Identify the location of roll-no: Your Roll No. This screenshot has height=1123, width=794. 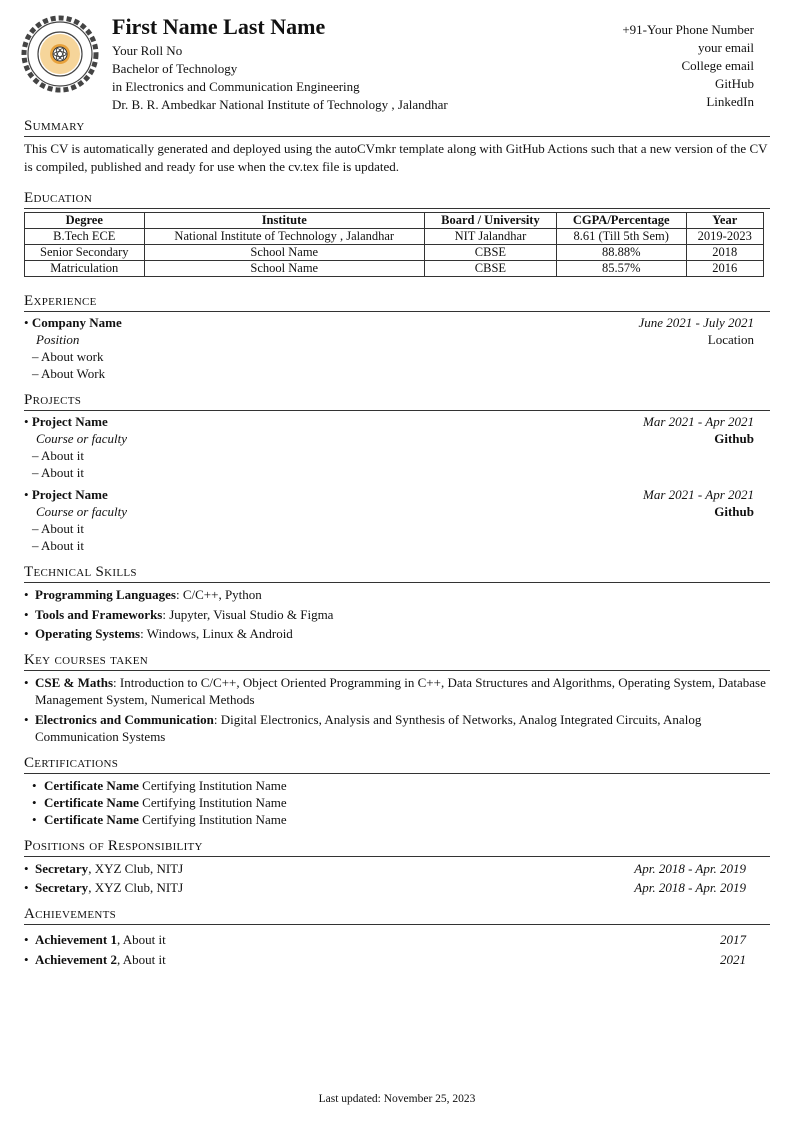
(147, 50).